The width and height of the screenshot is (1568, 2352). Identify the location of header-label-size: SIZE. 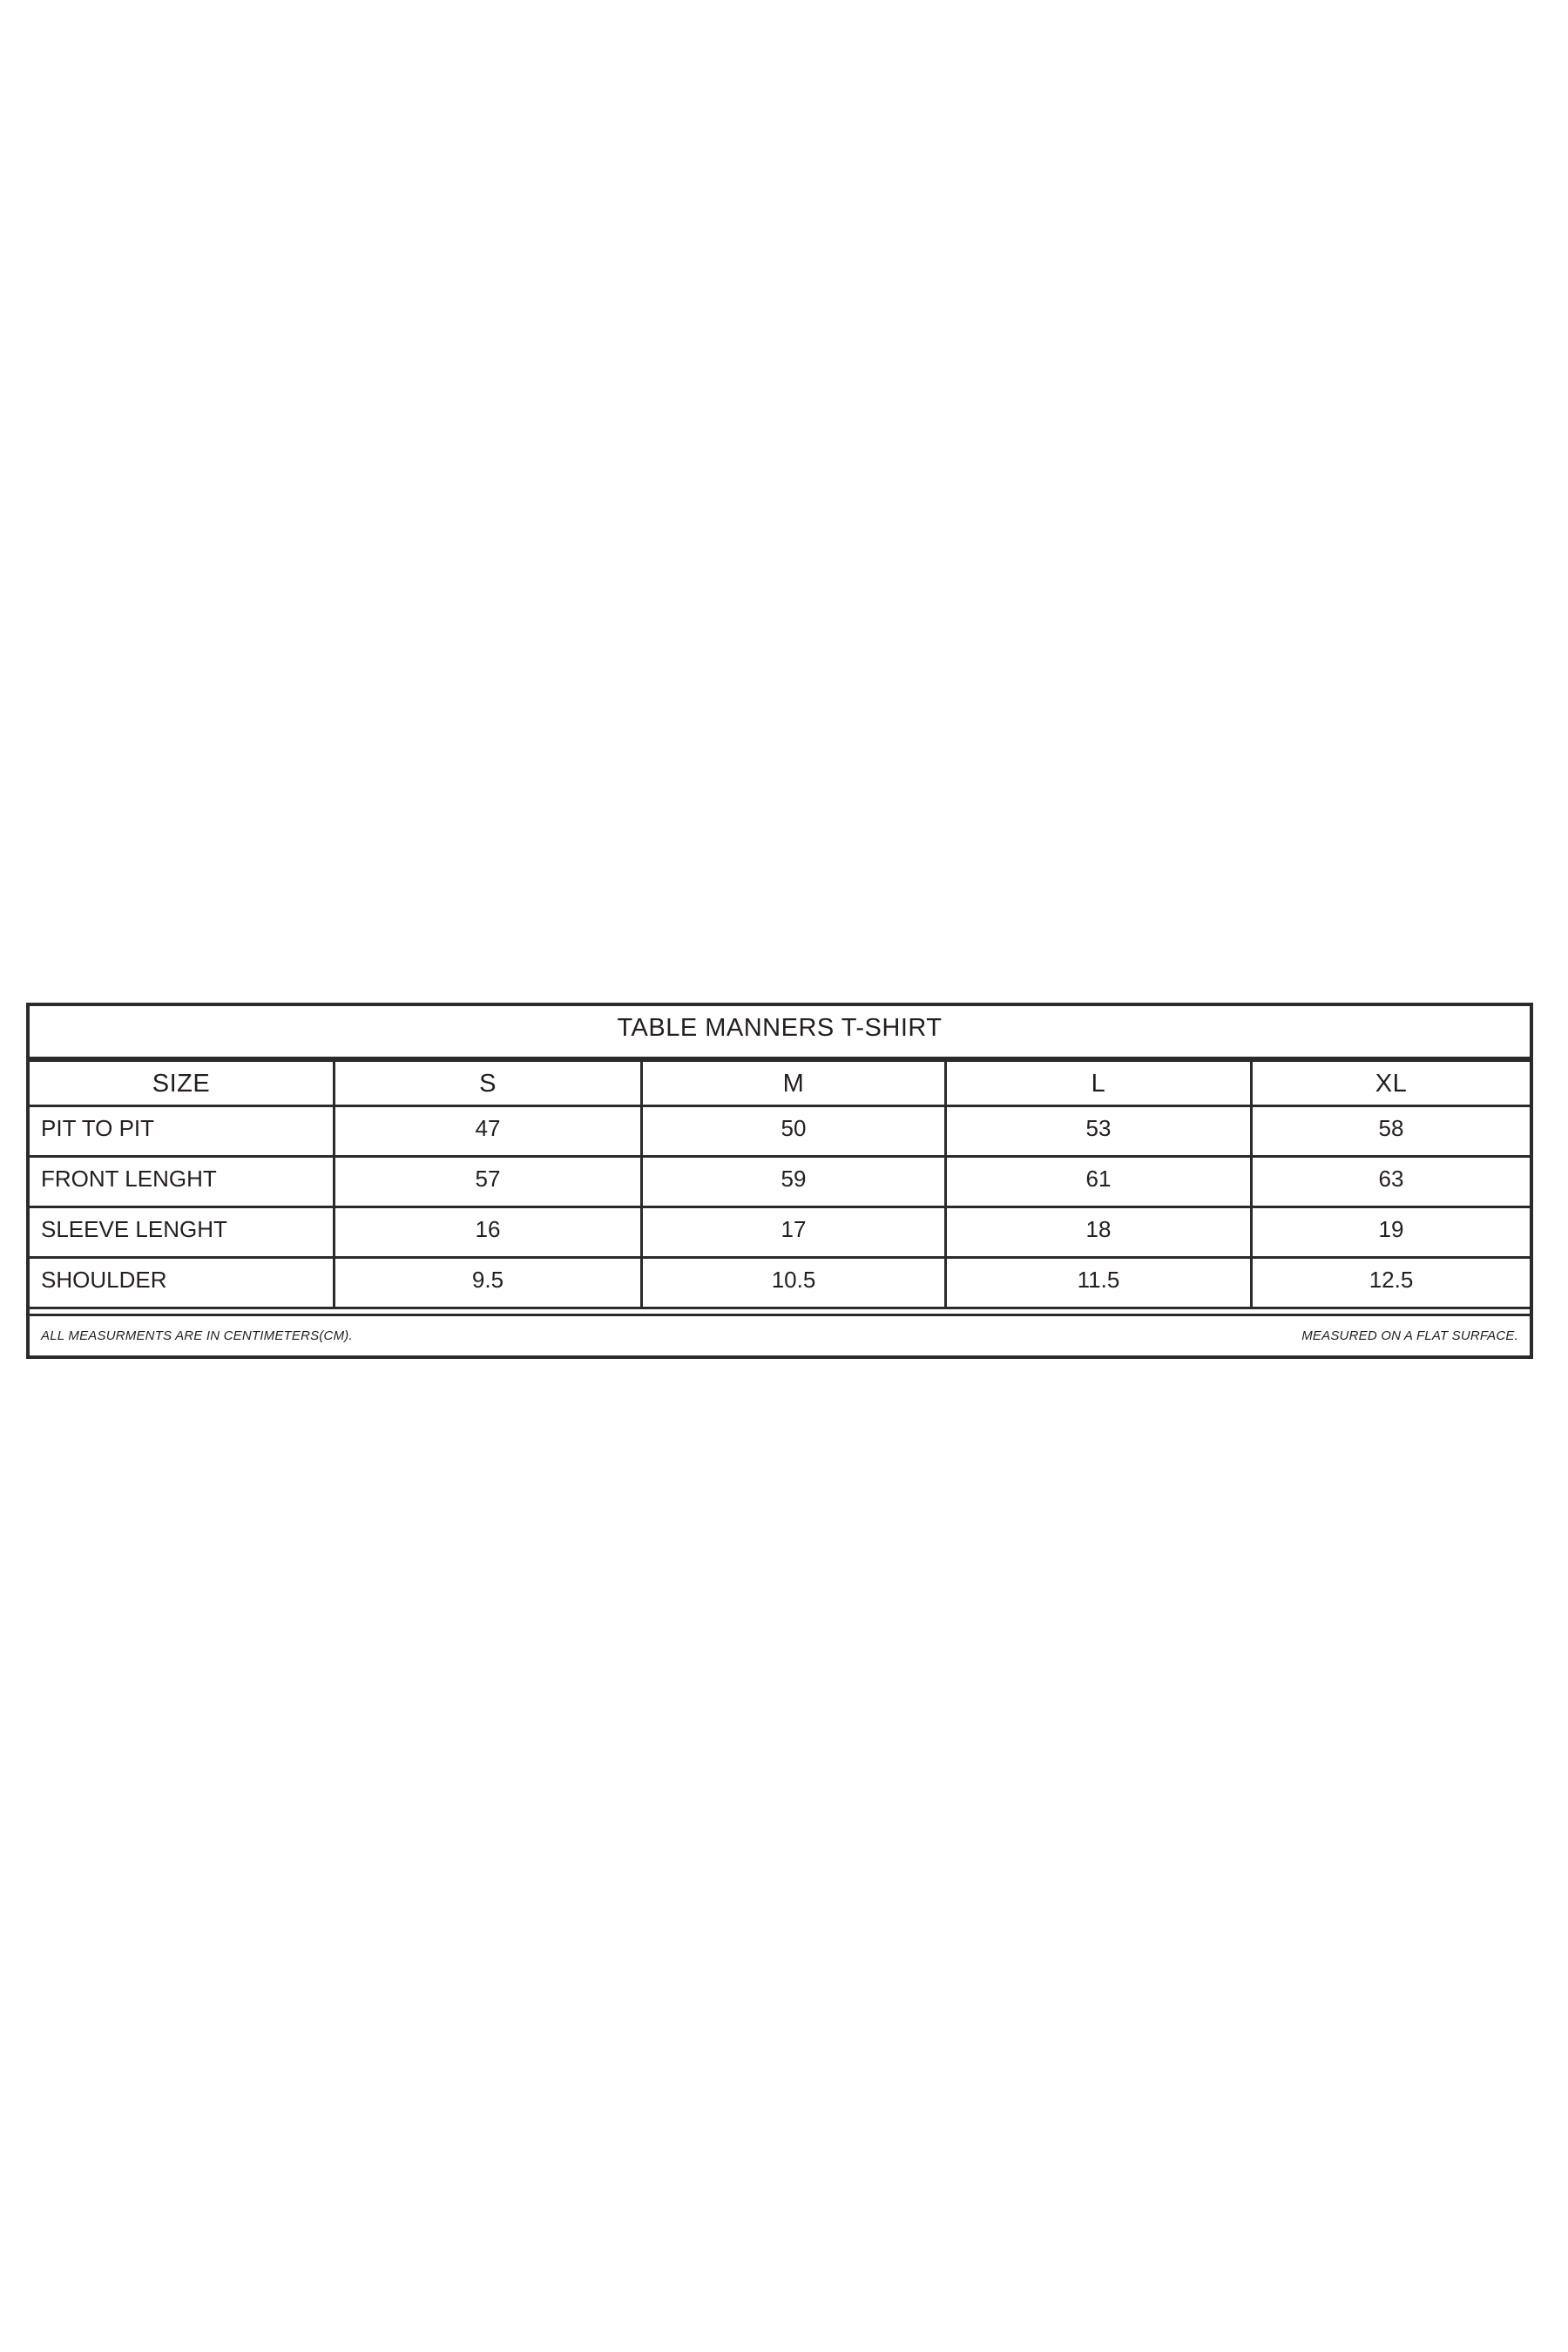
(182, 1084).